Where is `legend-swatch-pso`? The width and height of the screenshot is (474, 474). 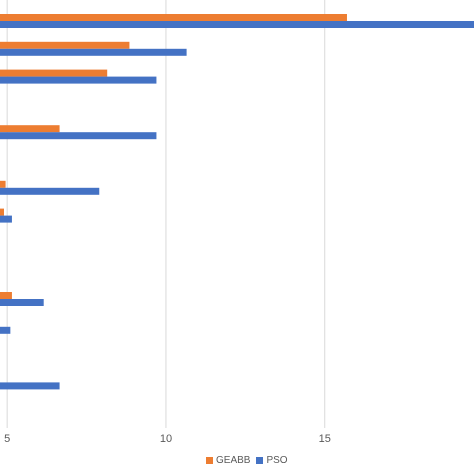 legend-swatch-pso is located at coordinates (260, 460).